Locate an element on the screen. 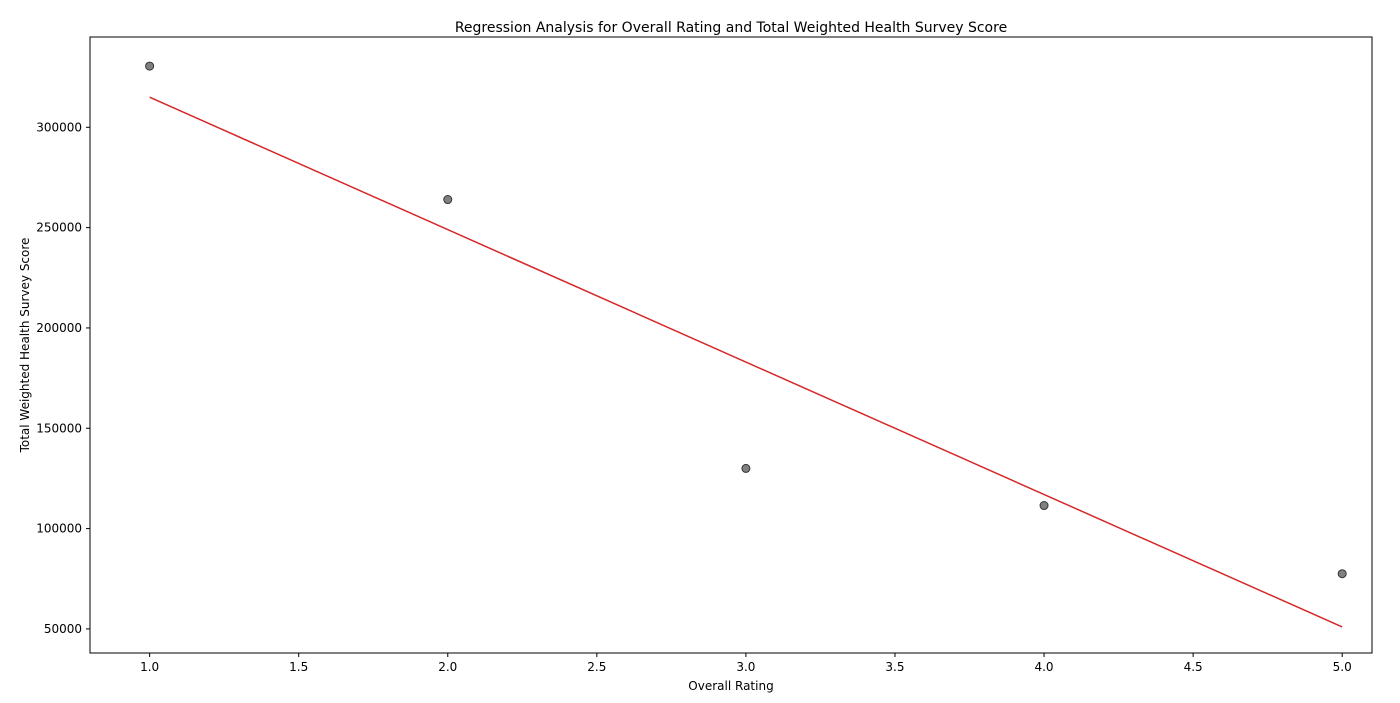  x-tick-label: 3.0 is located at coordinates (745, 667).